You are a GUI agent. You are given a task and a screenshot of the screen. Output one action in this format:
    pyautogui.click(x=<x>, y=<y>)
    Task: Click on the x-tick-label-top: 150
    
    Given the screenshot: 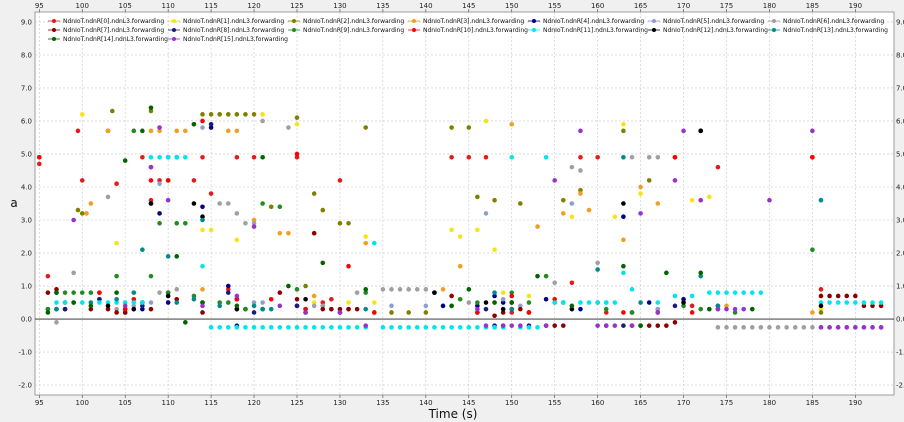 What is the action you would take?
    pyautogui.click(x=511, y=6)
    